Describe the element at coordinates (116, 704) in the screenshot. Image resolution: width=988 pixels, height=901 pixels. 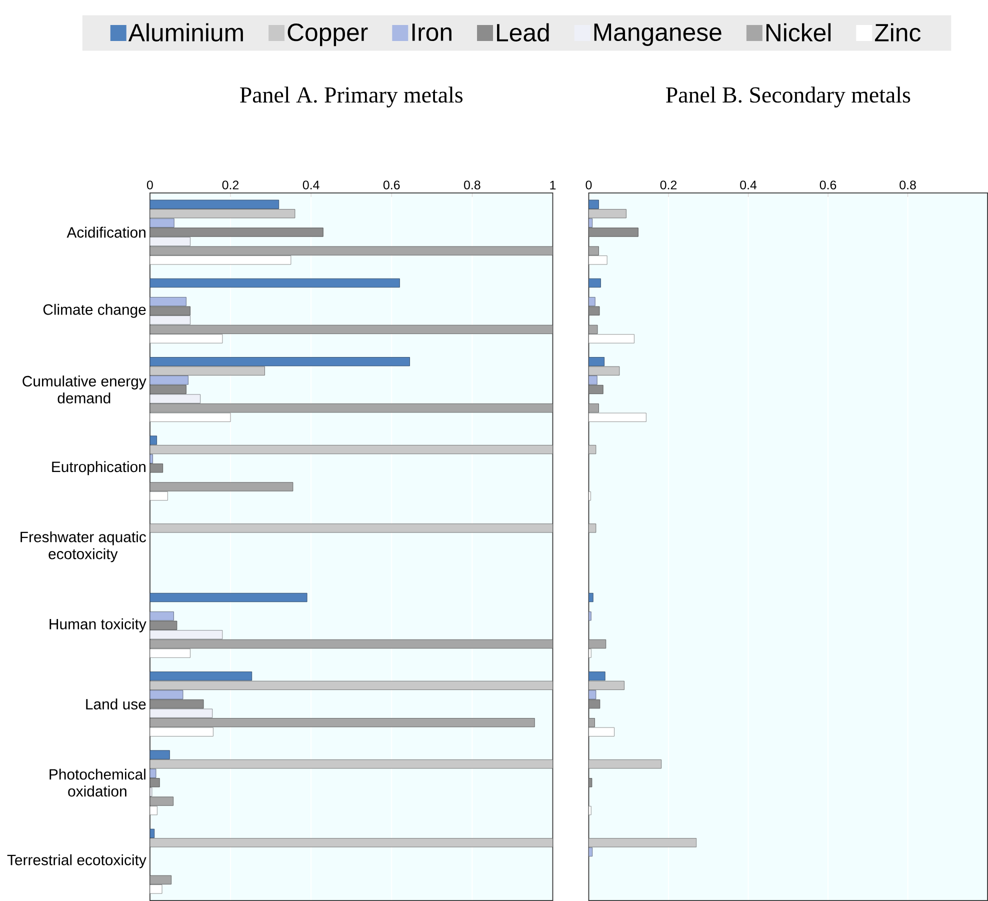
I see `y-tick-label: Land use` at that location.